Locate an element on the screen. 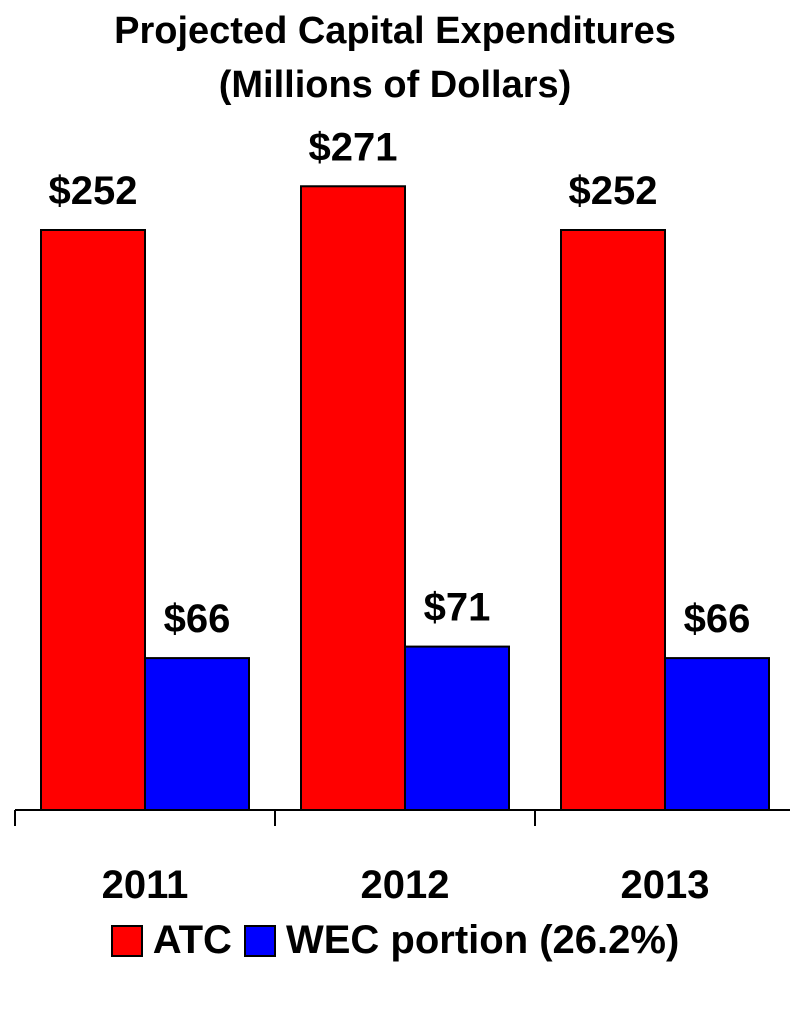  chart-title: Projected Capital Expenditures is located at coordinates (395, 31).